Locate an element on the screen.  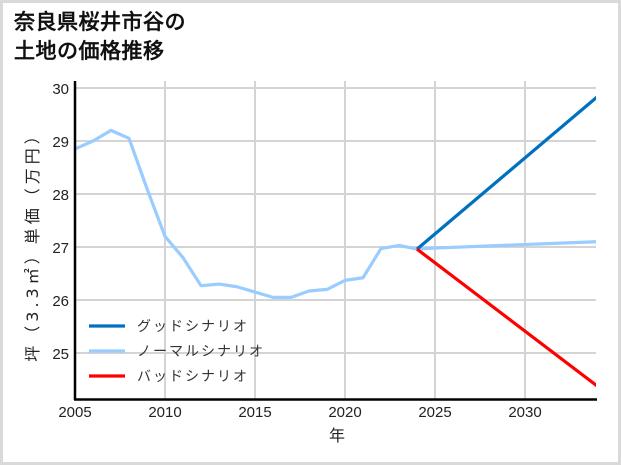
y-tick-label: 29 is located at coordinates (60, 142).